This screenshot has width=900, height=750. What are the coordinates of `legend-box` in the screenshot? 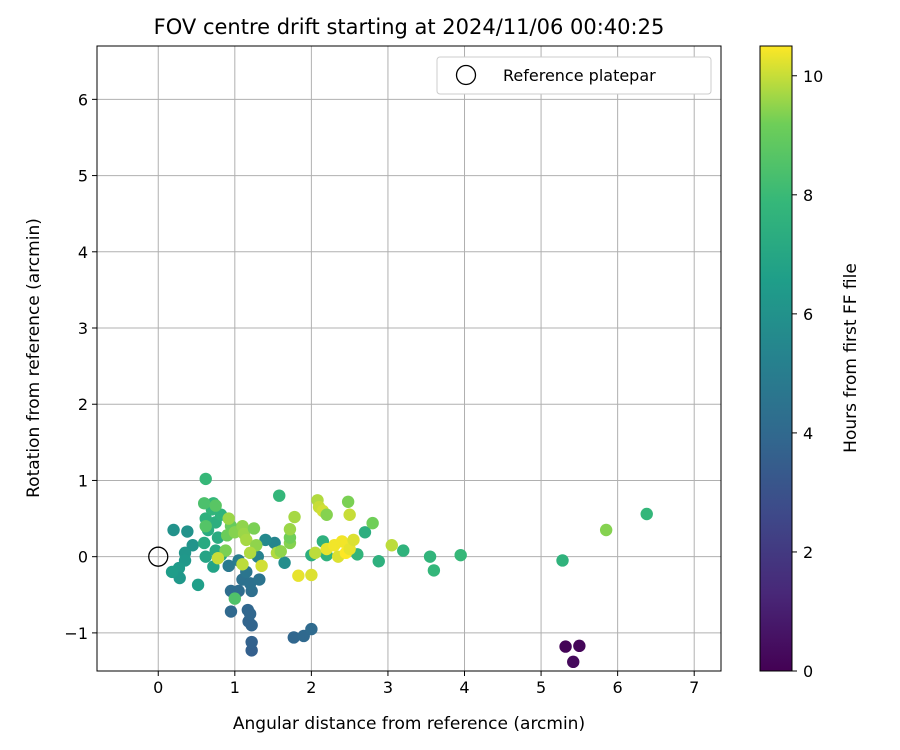 It's located at (574, 75).